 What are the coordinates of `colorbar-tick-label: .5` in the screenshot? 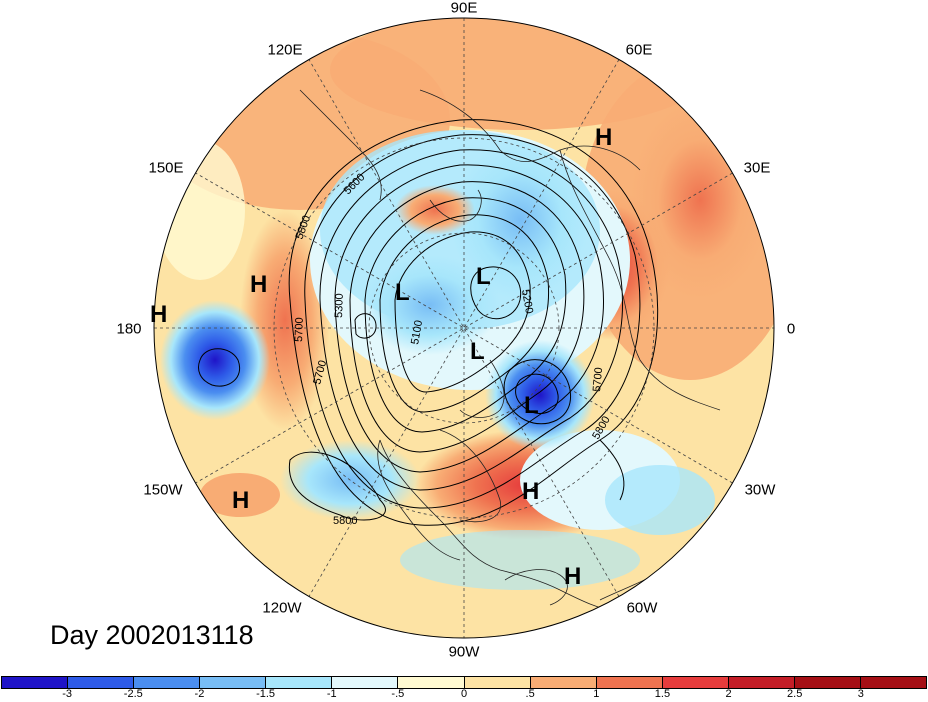 It's located at (530, 694).